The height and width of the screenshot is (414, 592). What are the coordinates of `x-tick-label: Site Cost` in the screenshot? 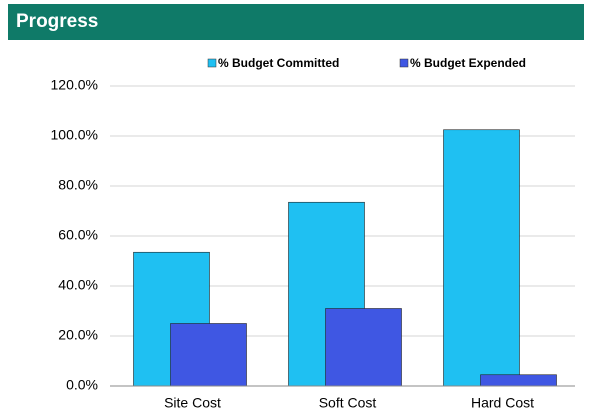 It's located at (192, 403).